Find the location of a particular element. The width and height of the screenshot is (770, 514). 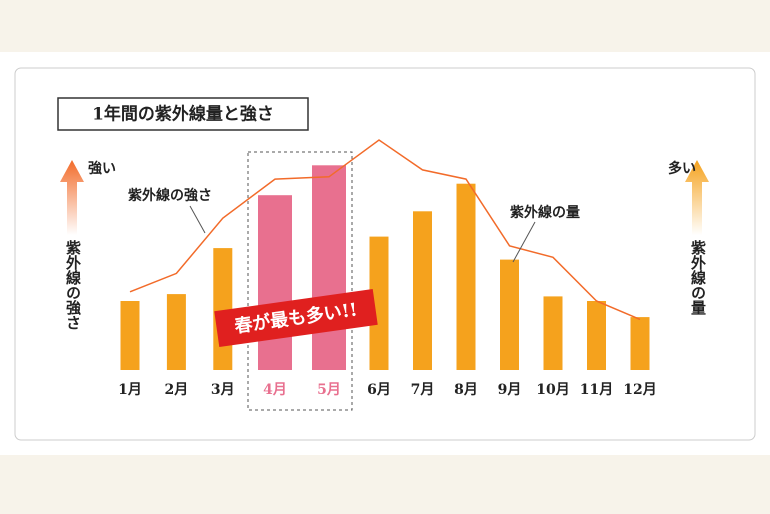

x-tick-label: 3月 is located at coordinates (223, 390).